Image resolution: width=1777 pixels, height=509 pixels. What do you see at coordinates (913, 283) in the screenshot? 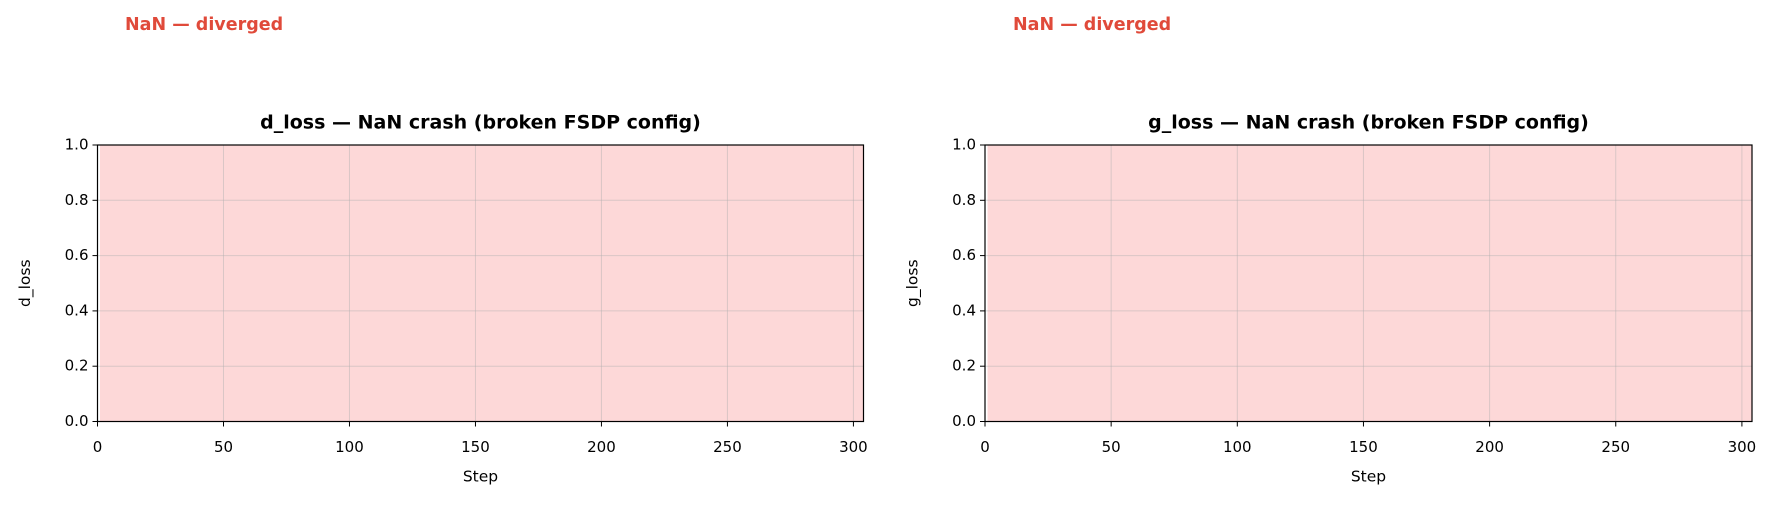
I see `y-axis-label: g_loss` at bounding box center [913, 283].